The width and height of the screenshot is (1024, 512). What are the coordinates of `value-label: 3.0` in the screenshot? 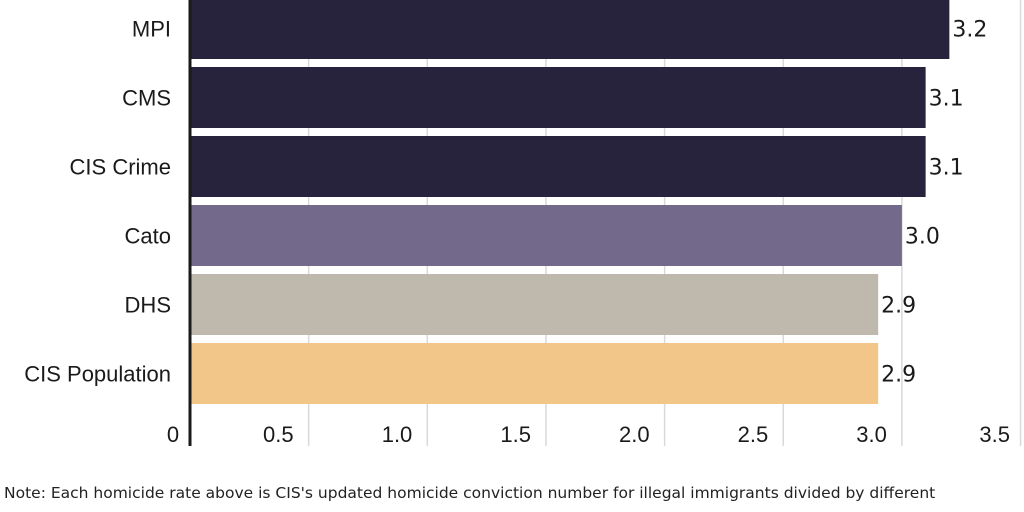 It's located at (922, 237).